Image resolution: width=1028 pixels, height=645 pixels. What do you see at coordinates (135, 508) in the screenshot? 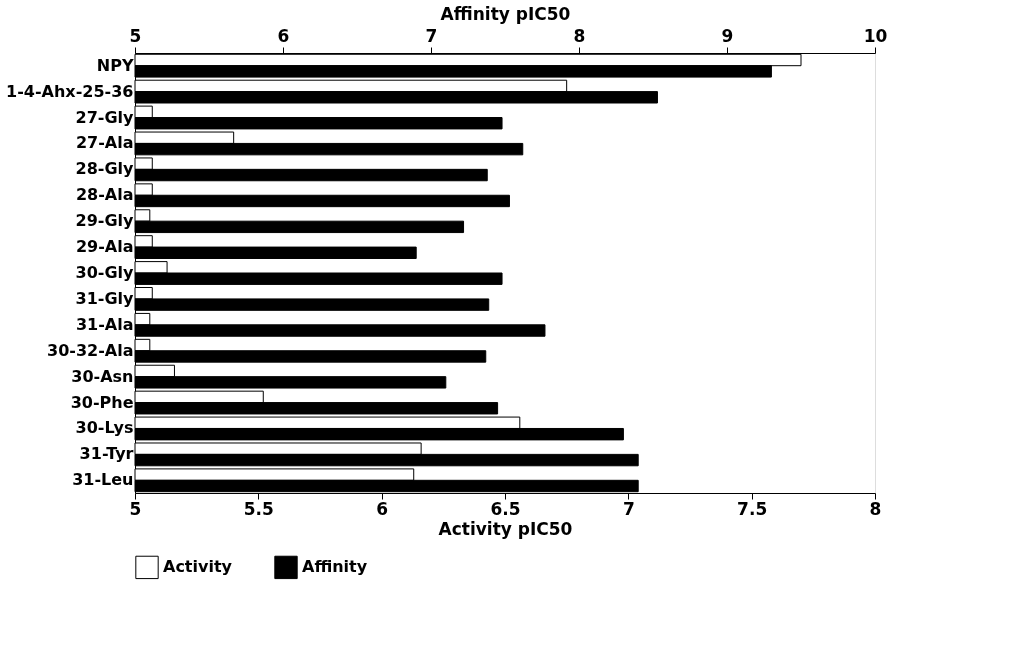
I see `x-tick-label: 5` at bounding box center [135, 508].